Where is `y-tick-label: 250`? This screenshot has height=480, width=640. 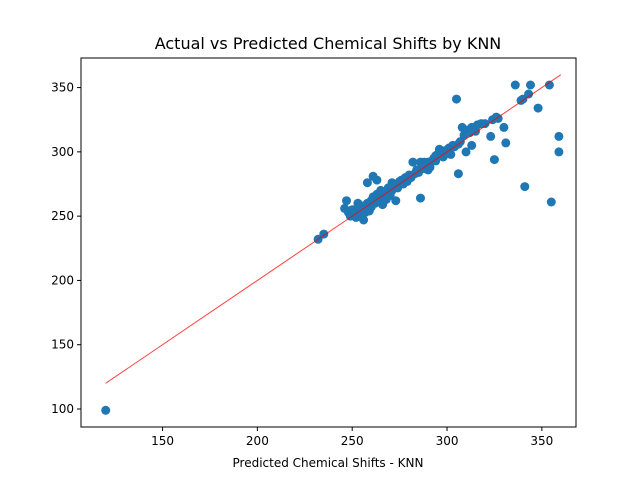 y-tick-label: 250 is located at coordinates (62, 216).